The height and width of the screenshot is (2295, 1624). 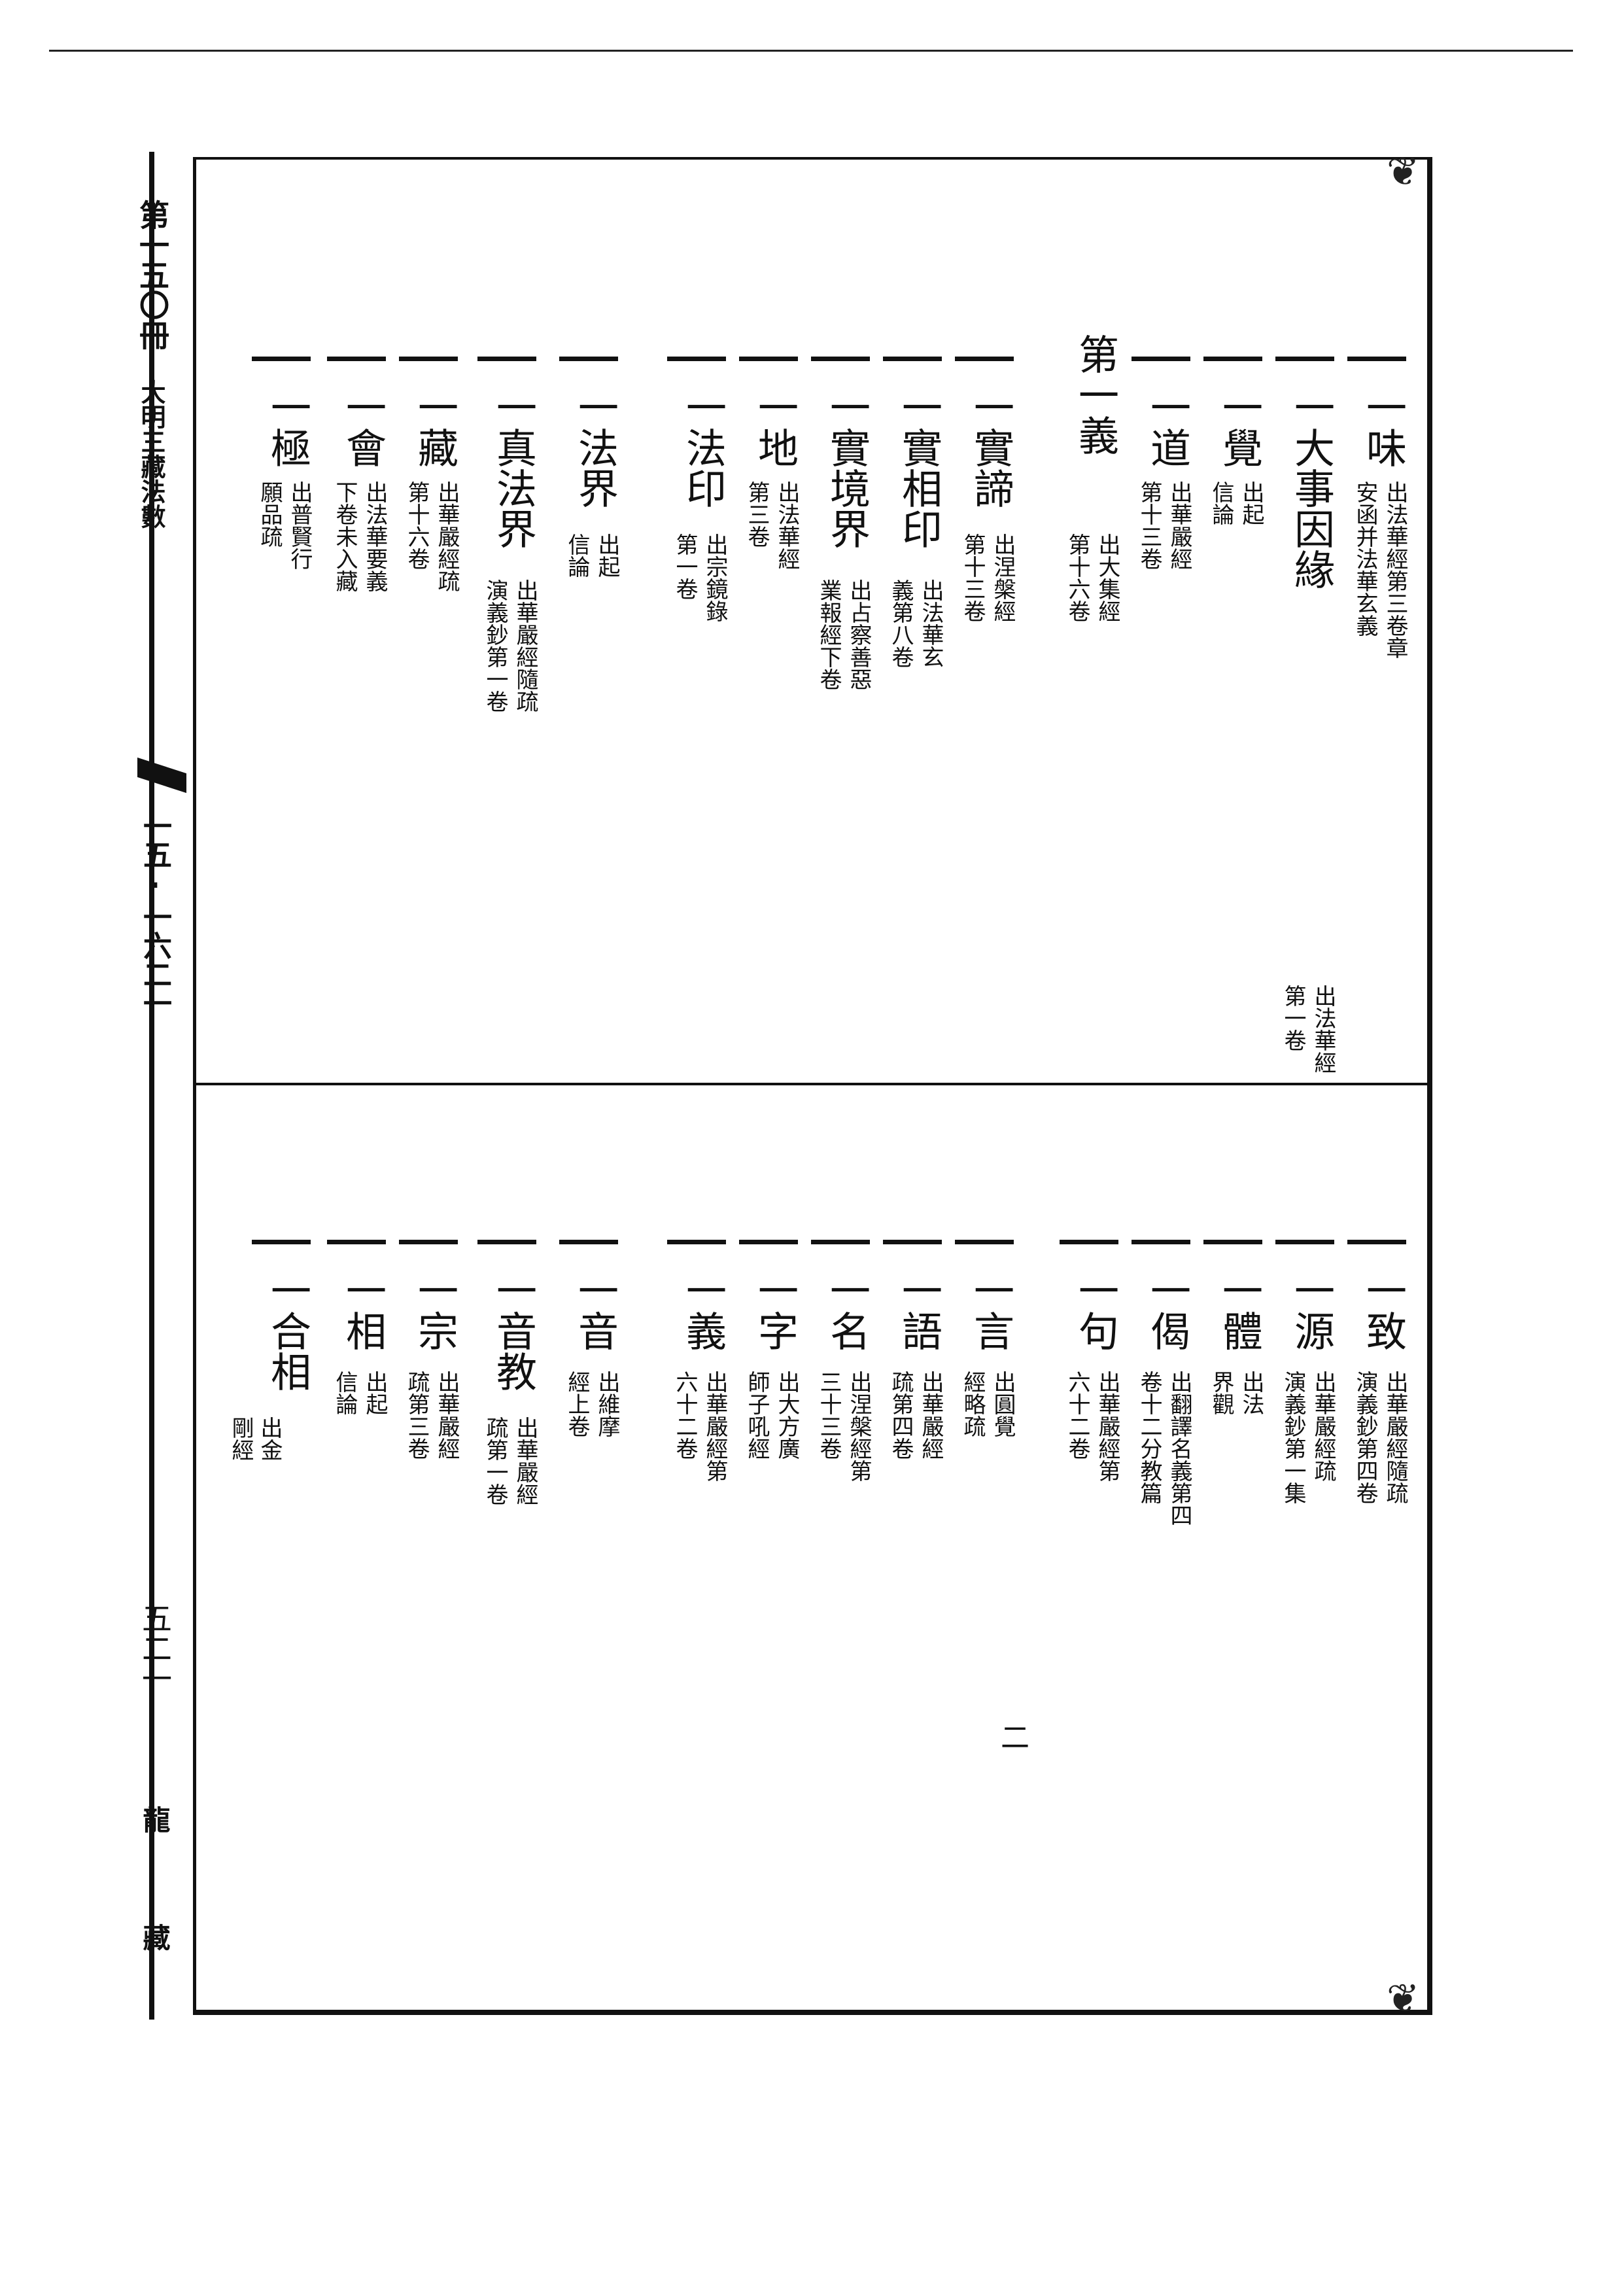 I want to click on entry-source: 義第八卷, so click(x=901, y=623).